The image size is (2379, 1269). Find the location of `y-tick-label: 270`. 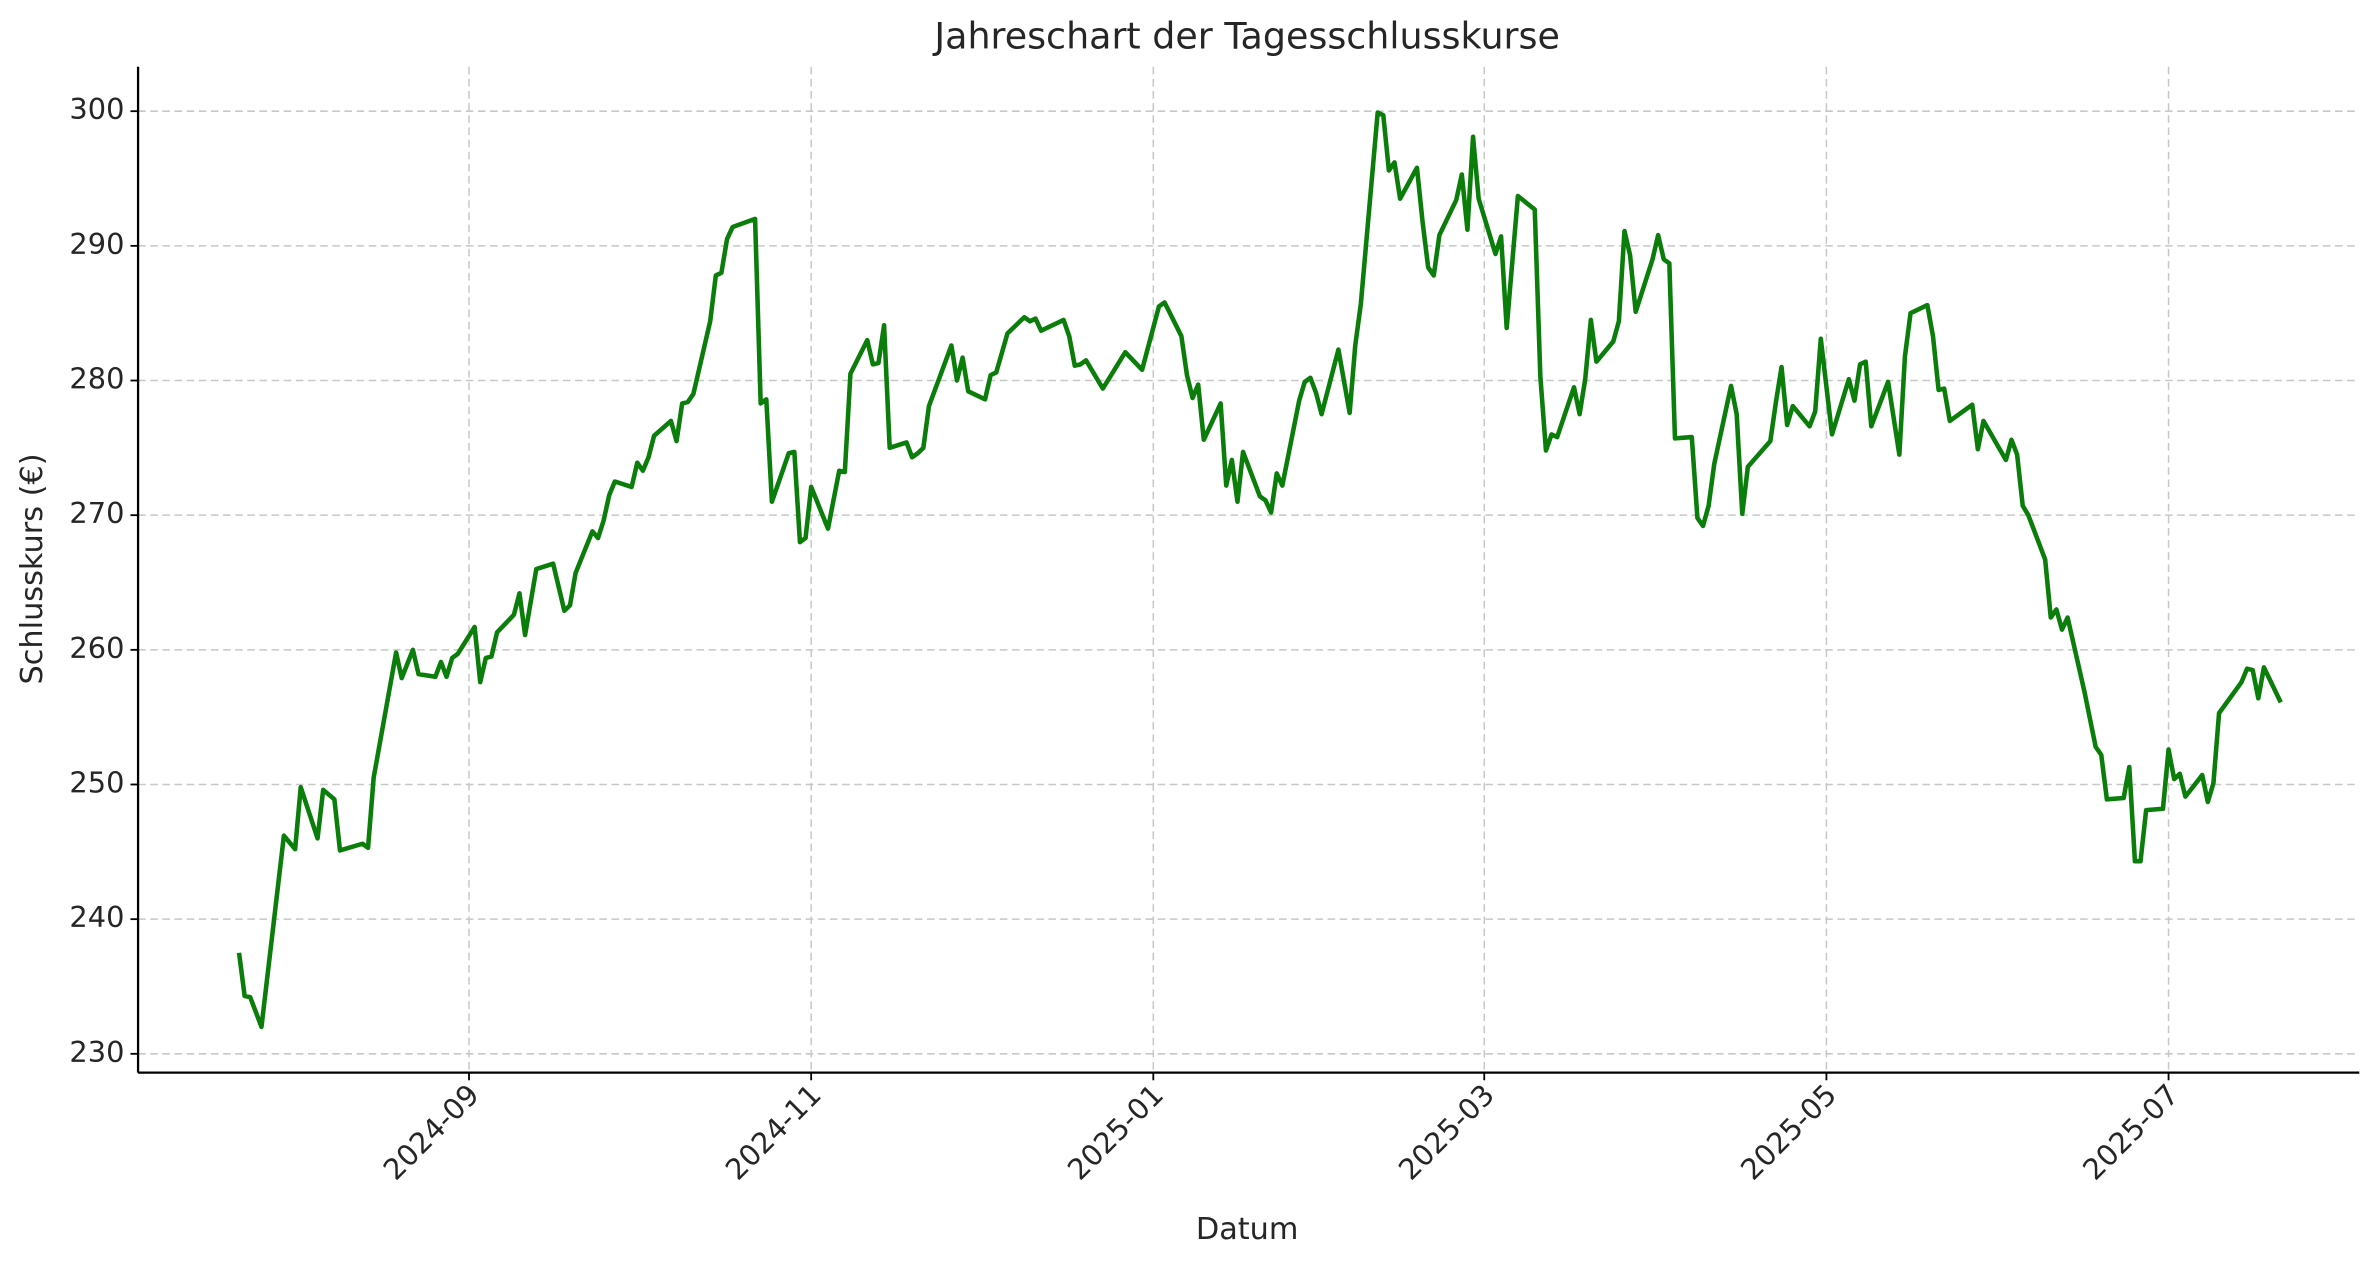

y-tick-label: 270 is located at coordinates (96, 513).